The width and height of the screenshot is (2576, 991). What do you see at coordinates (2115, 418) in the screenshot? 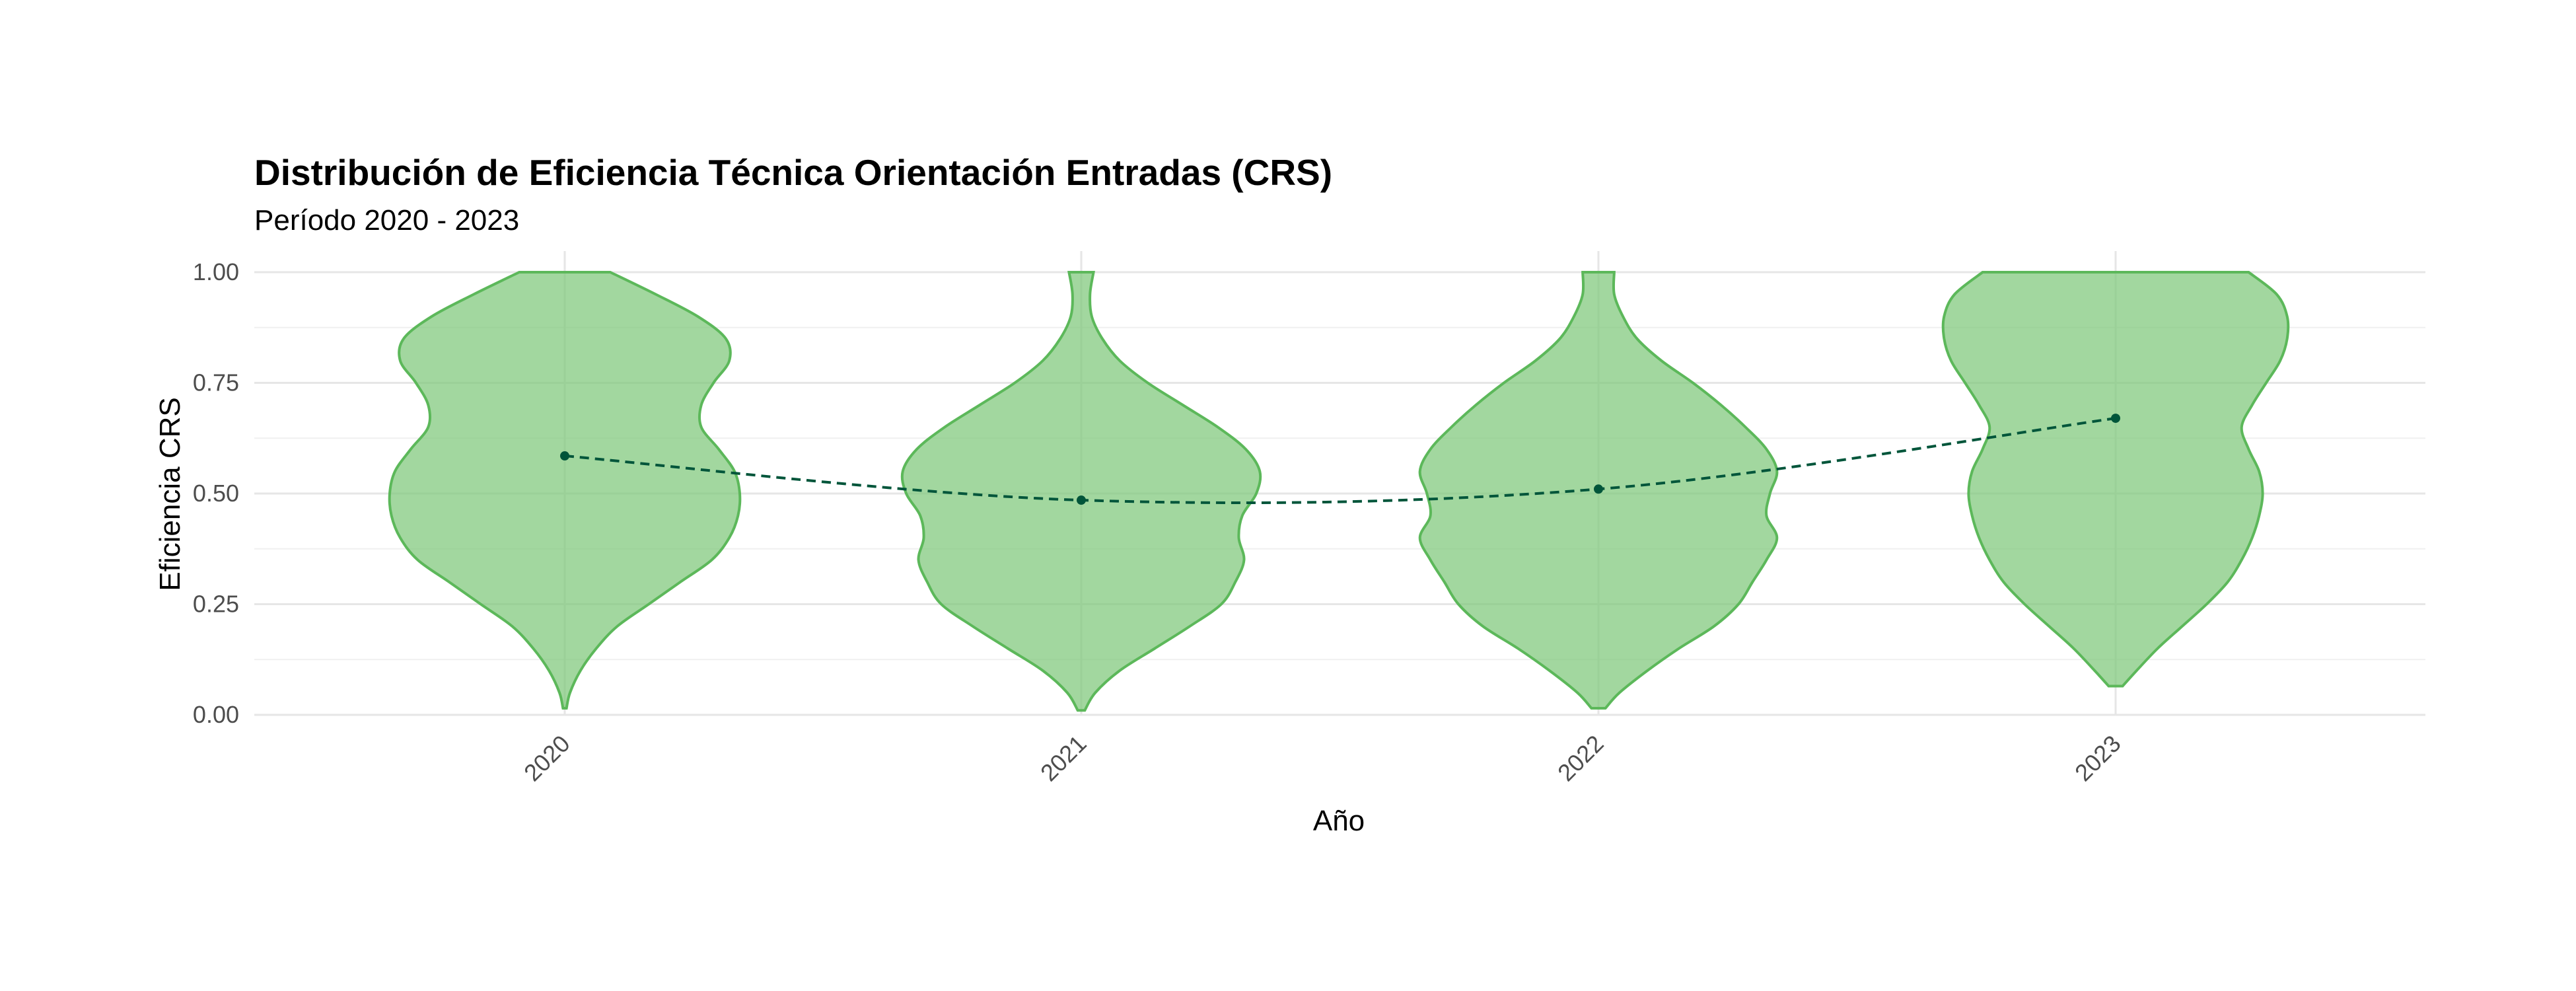
I see `mean-point-2023` at bounding box center [2115, 418].